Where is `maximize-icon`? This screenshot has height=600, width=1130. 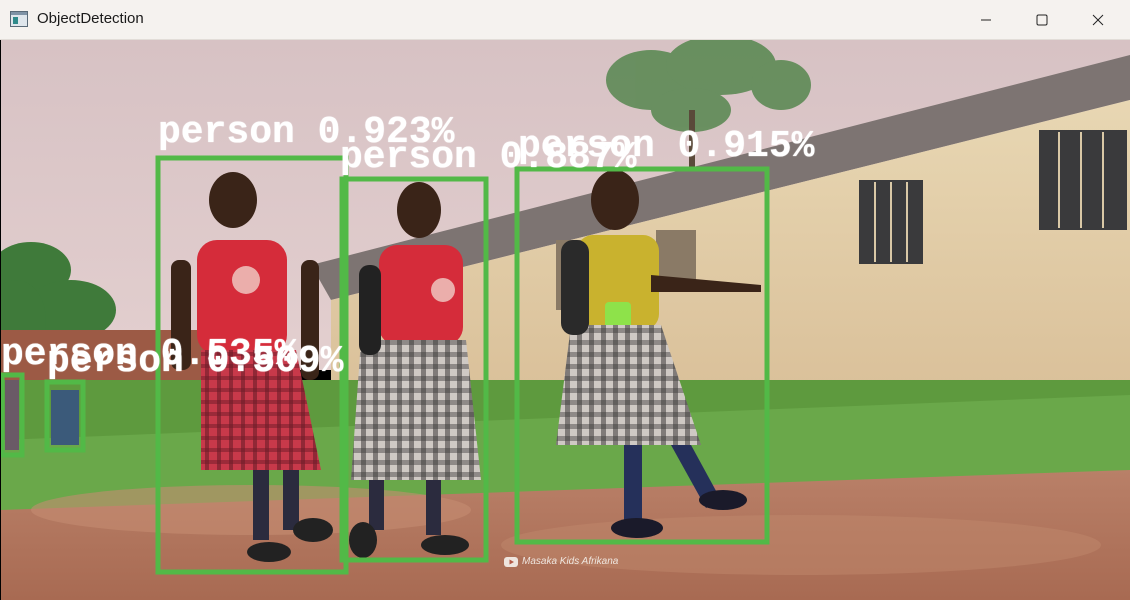 maximize-icon is located at coordinates (1042, 20).